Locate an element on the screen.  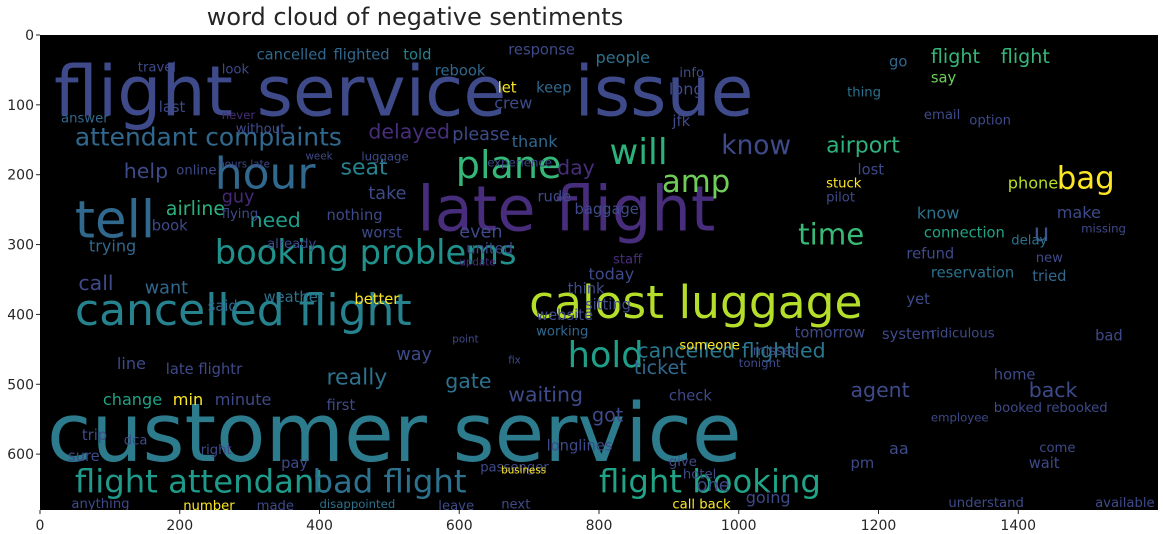
word-trip: trip is located at coordinates (94, 435).